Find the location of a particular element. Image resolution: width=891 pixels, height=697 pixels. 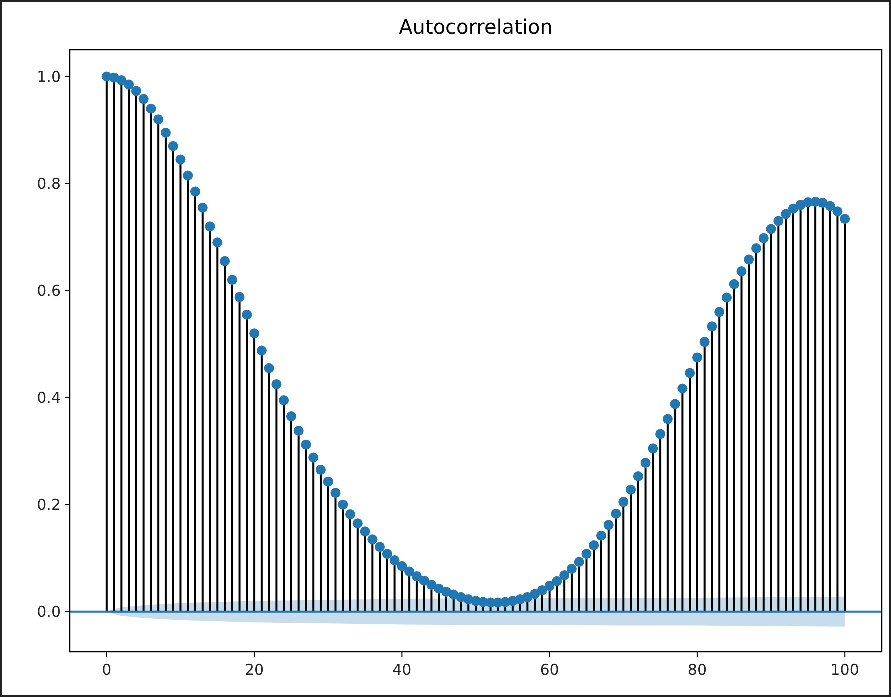

y-tick-label: 0.0 is located at coordinates (49, 612).